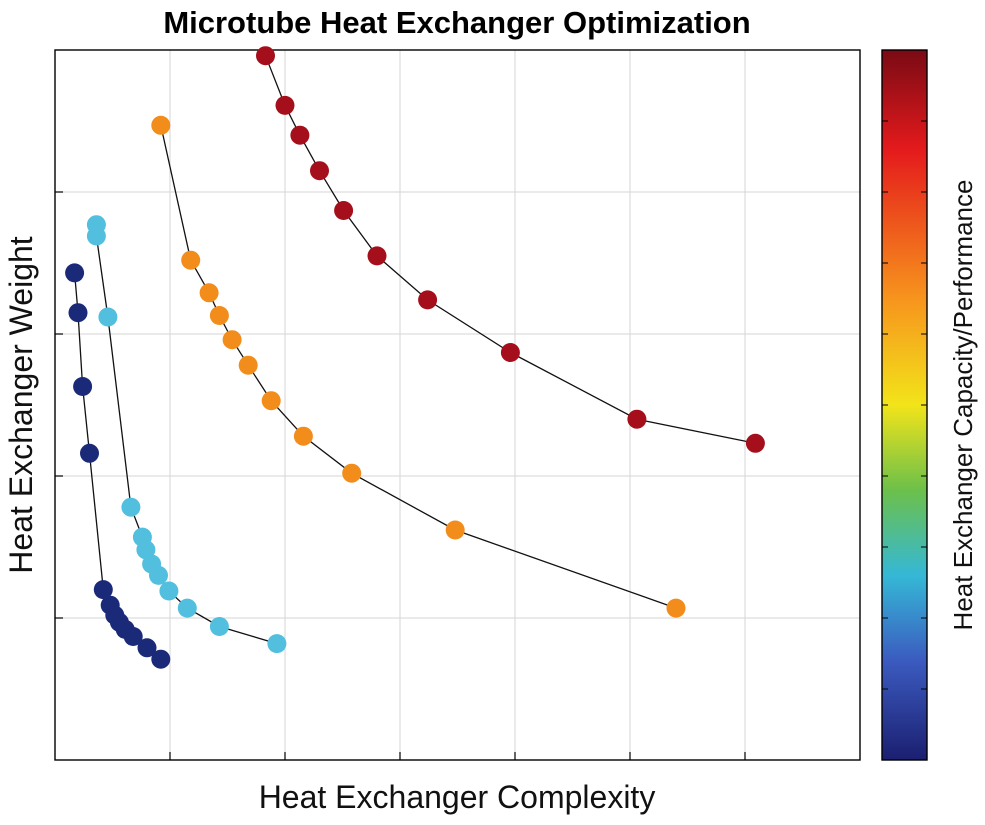 This screenshot has height=825, width=985. I want to click on colorbar-ticks, so click(904, 405).